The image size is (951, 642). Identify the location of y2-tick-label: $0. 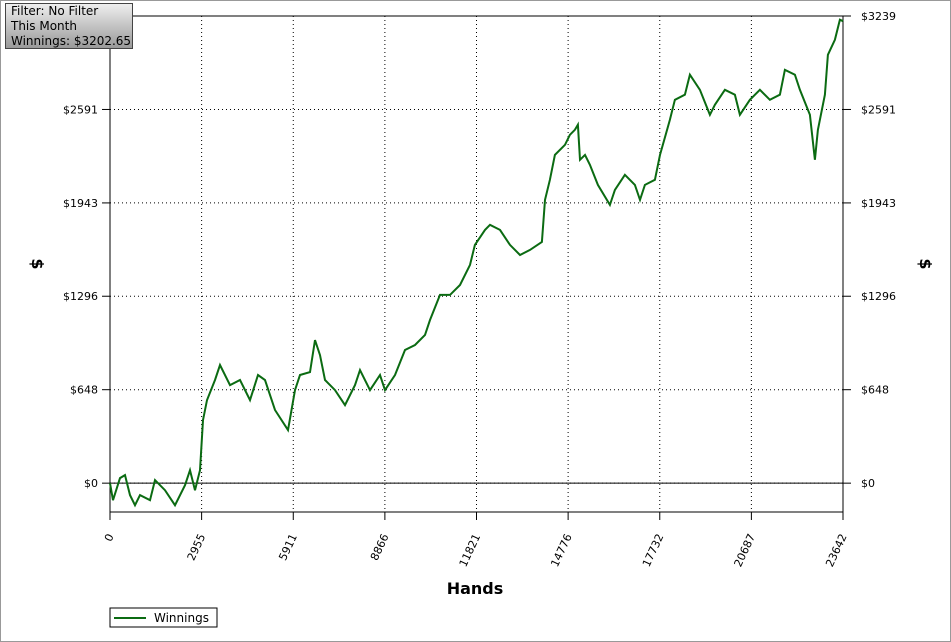
(868, 483).